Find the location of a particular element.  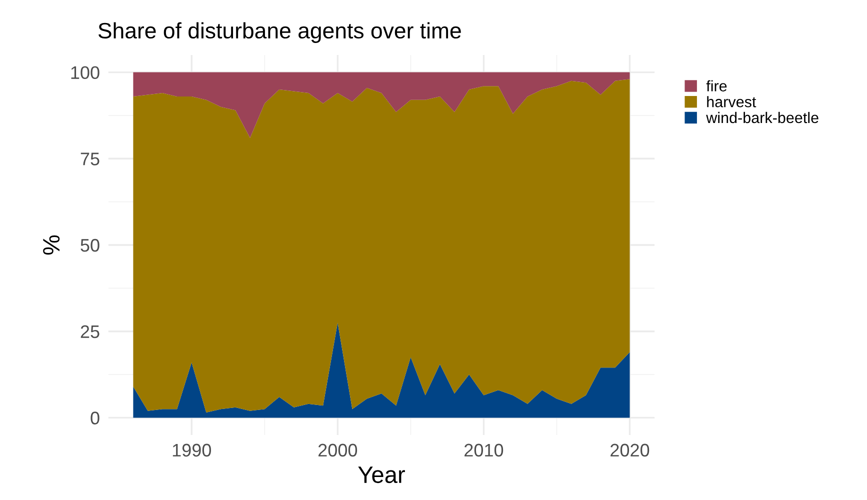

x-tick-label: 2010 is located at coordinates (484, 450).